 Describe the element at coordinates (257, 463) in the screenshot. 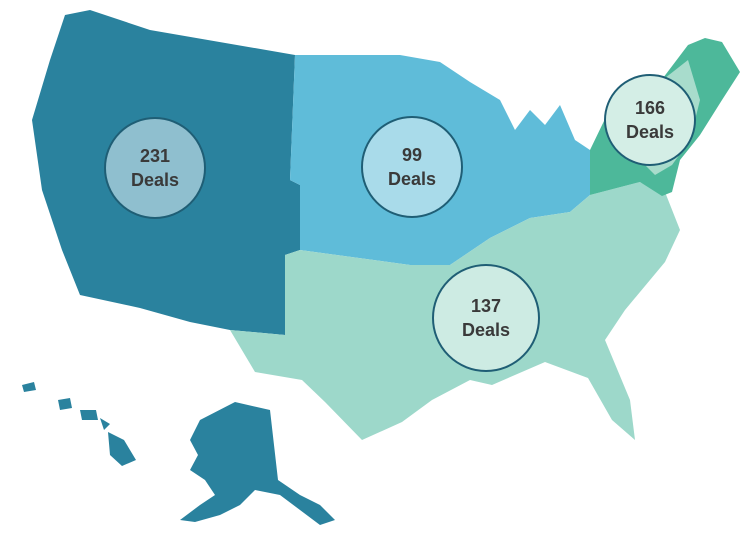

I see `alaska` at that location.